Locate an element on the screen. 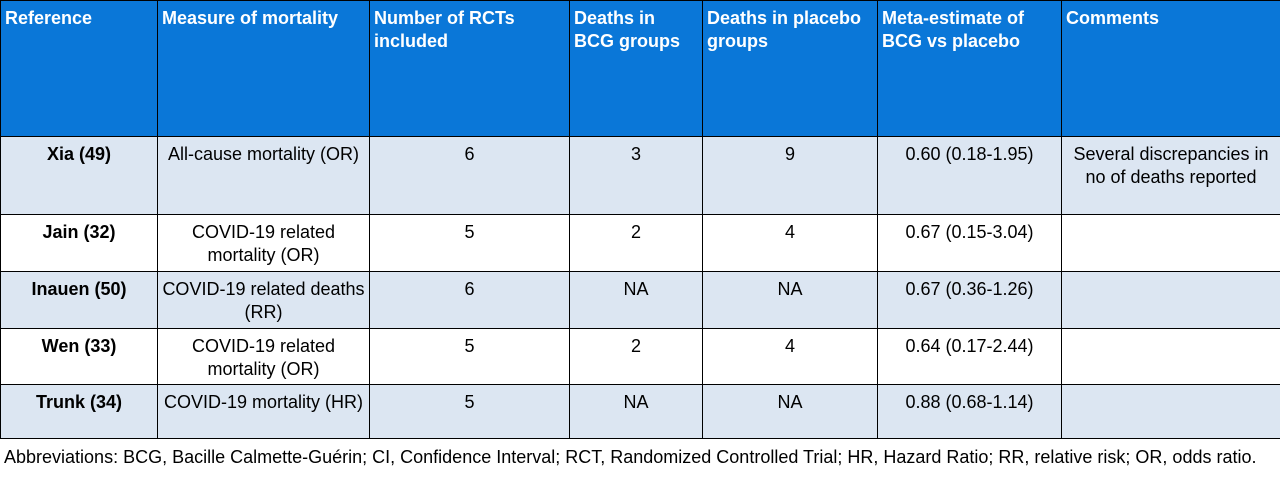 The width and height of the screenshot is (1280, 499). cell-estimate: 0.88 (0.68-1.14) is located at coordinates (969, 411).